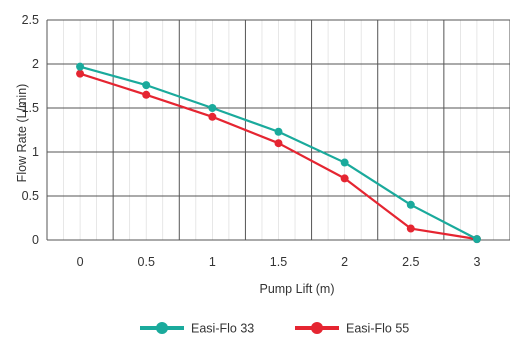 The height and width of the screenshot is (338, 510). I want to click on x-axis-title: Pump Lift (m), so click(296, 289).